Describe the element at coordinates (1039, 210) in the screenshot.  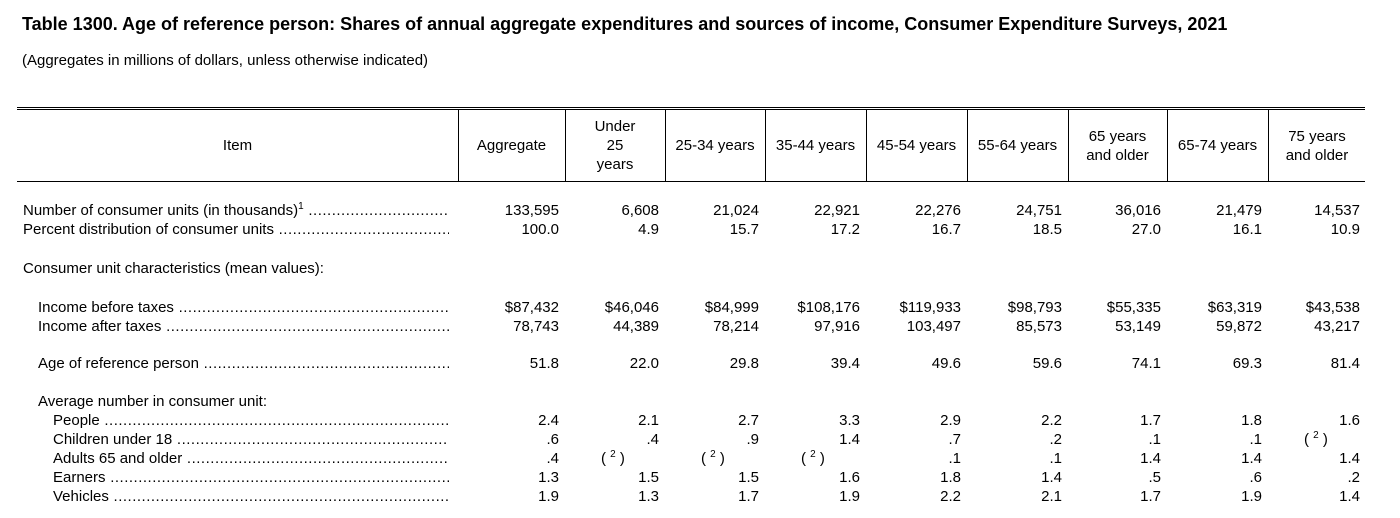
I see `cell-value: 24,751` at that location.